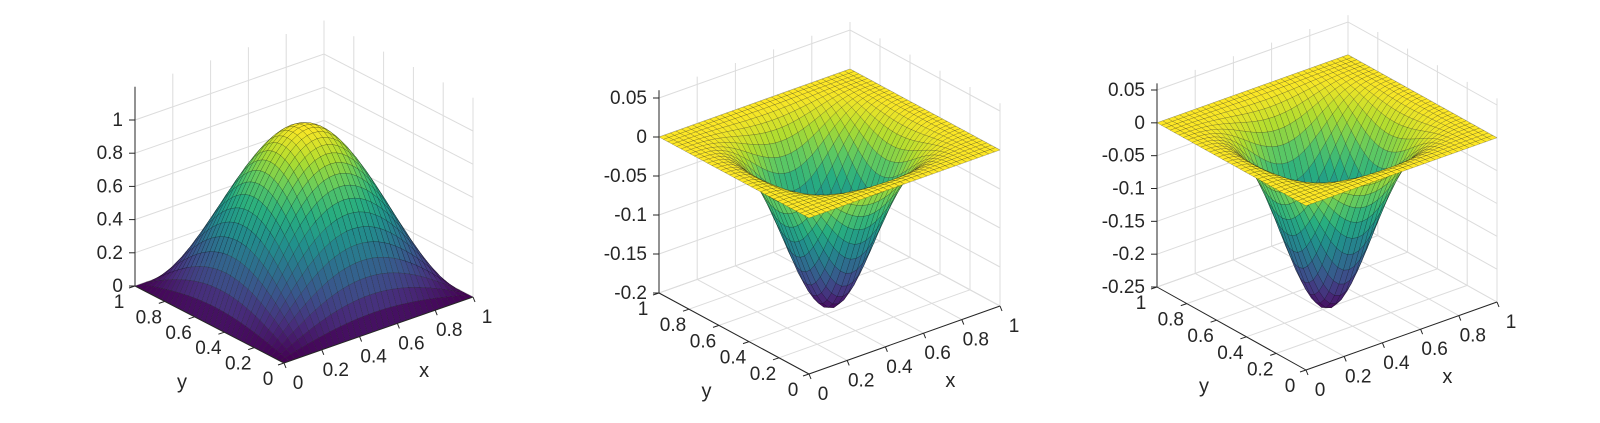  What do you see at coordinates (1014, 326) in the screenshot?
I see `x-tick-label: 1` at bounding box center [1014, 326].